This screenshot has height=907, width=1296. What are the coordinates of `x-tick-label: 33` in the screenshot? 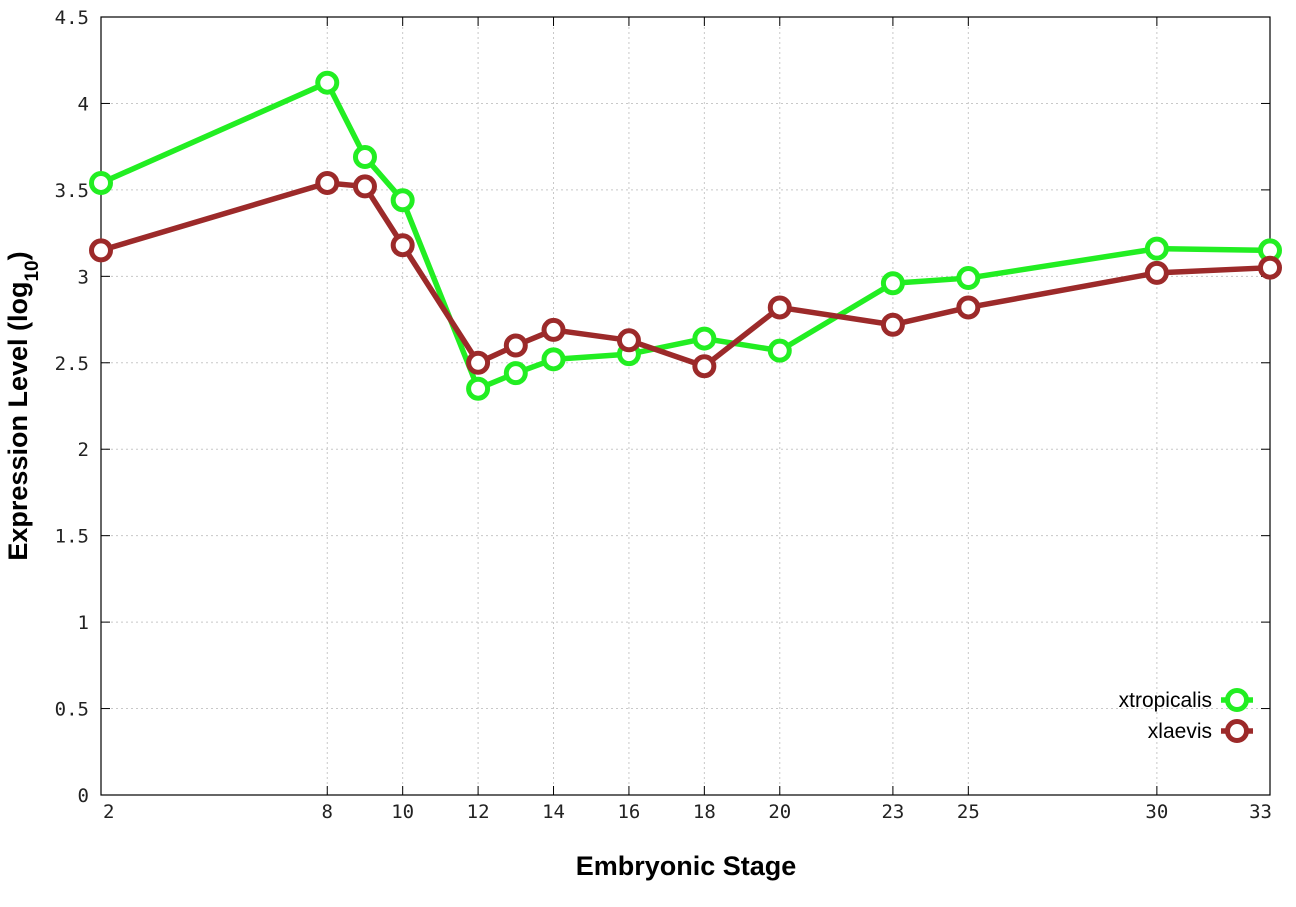 It's located at (1260, 812).